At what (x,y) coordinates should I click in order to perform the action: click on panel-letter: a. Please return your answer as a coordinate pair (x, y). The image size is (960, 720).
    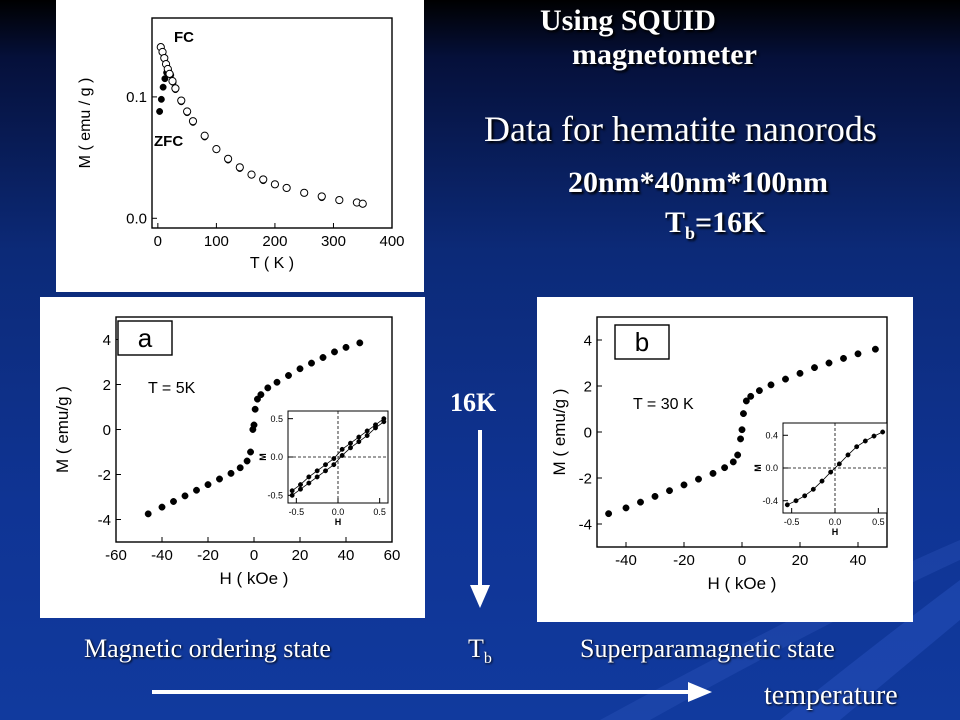
    Looking at the image, I should click on (145, 338).